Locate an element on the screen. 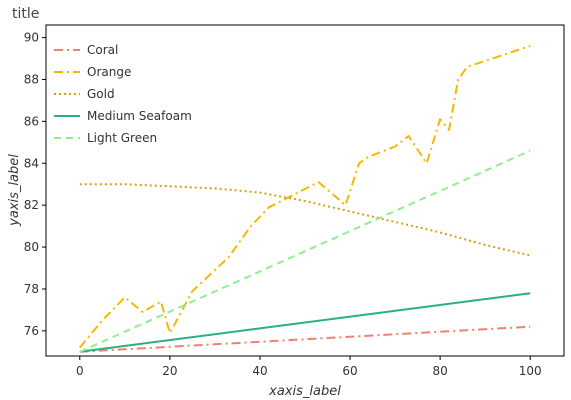 This screenshot has height=400, width=571. x-tick-label: 0 is located at coordinates (80, 371).